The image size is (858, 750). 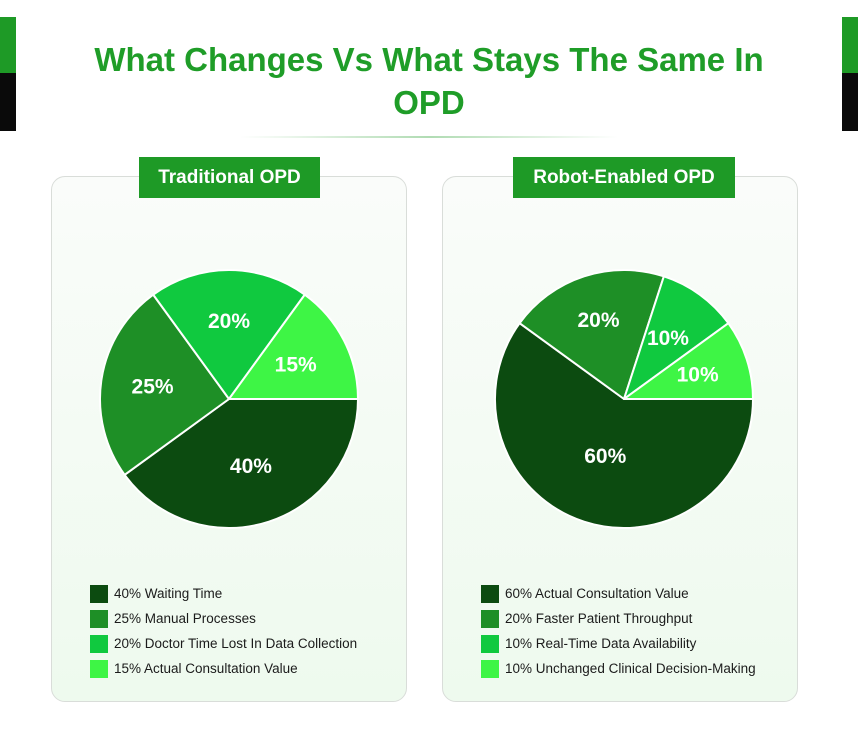 I want to click on legend-label: 20% Doctor Time Lost In Data Collection, so click(x=236, y=643).